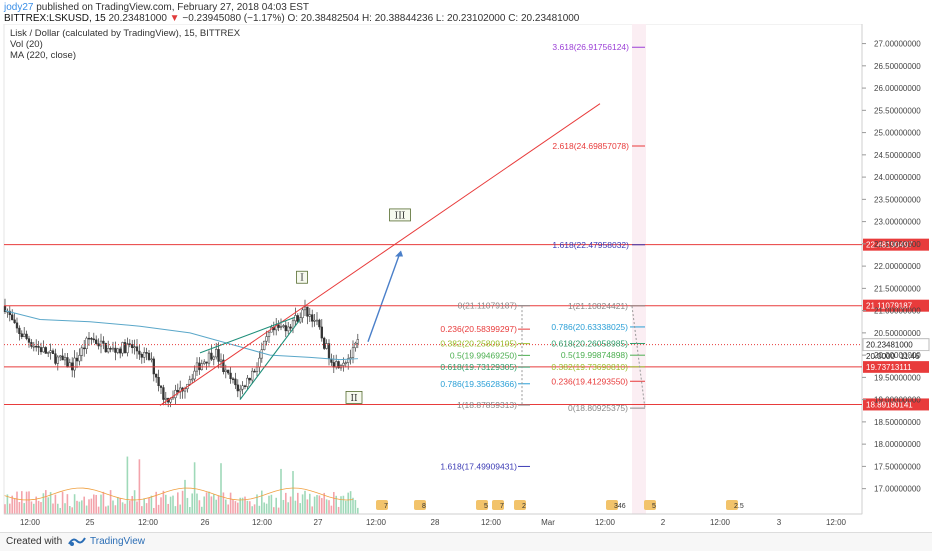 This screenshot has width=932, height=551. I want to click on y-tick-label: 22.50000000, so click(897, 244).